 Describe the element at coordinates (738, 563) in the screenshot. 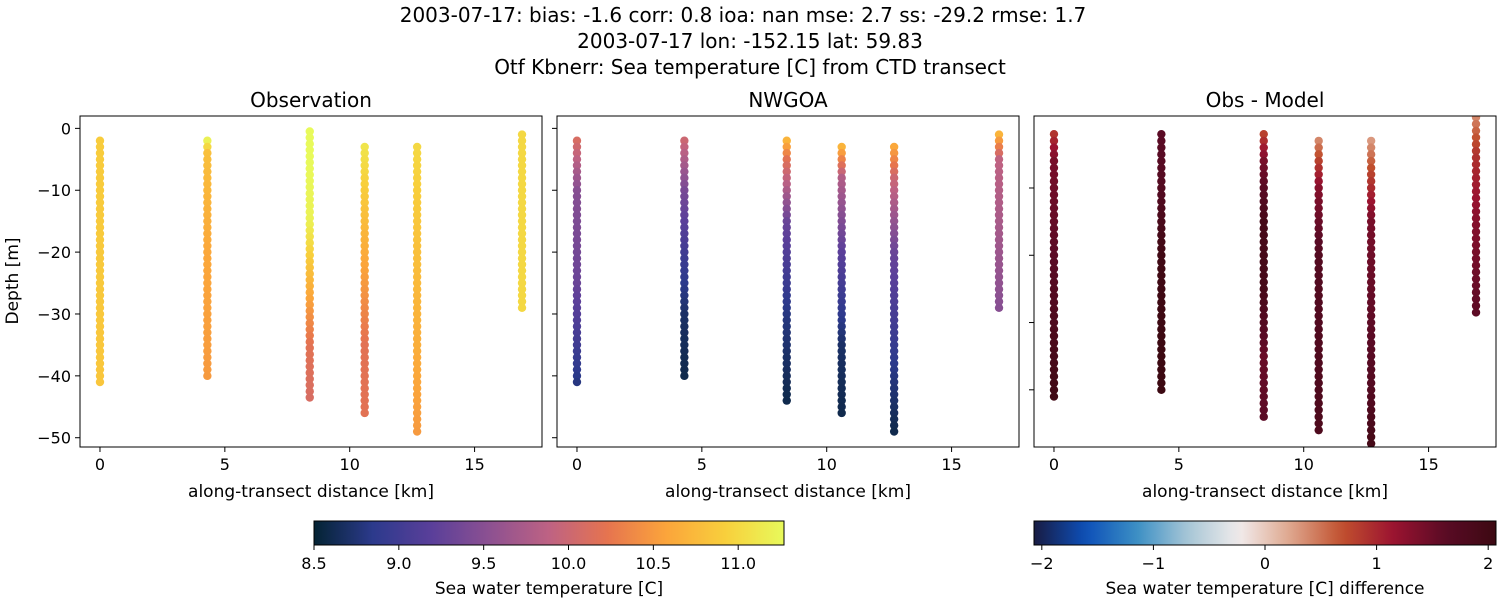

I see `colorbar-tick-label: 11.0` at that location.